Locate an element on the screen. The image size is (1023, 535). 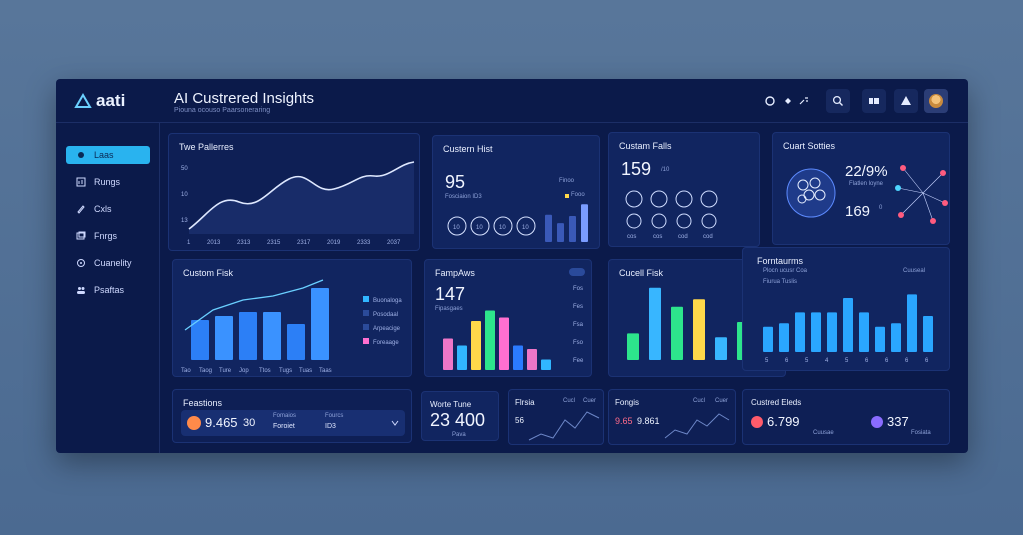
workflow-card: Worte Tune 23 400 Pava is located at coordinates (460, 416).